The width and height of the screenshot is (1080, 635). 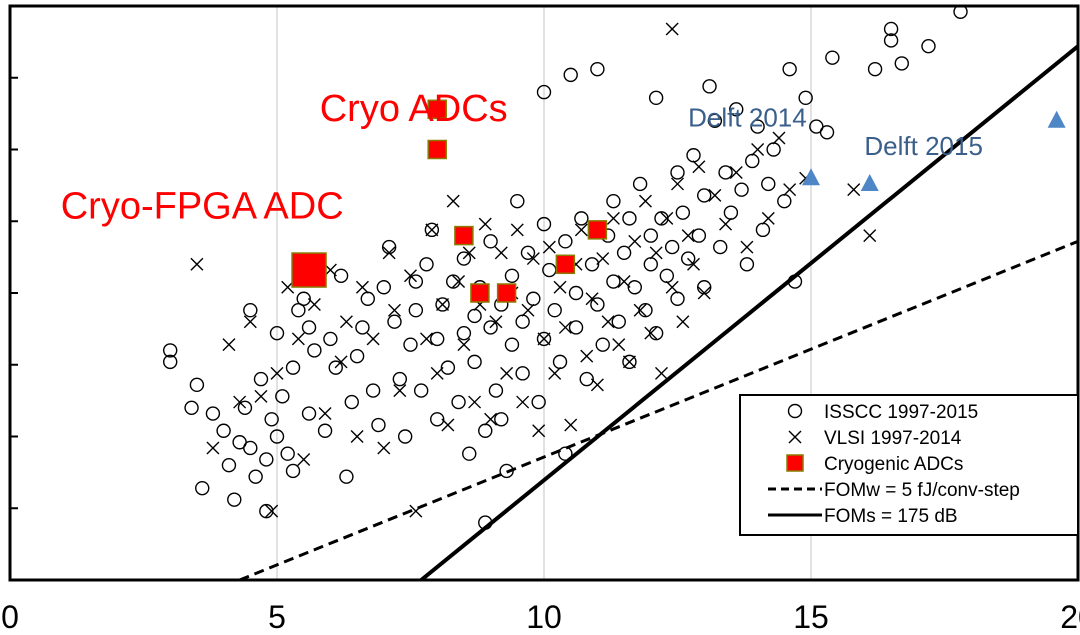 What do you see at coordinates (747, 118) in the screenshot?
I see `annotation-label: Delft 2014` at bounding box center [747, 118].